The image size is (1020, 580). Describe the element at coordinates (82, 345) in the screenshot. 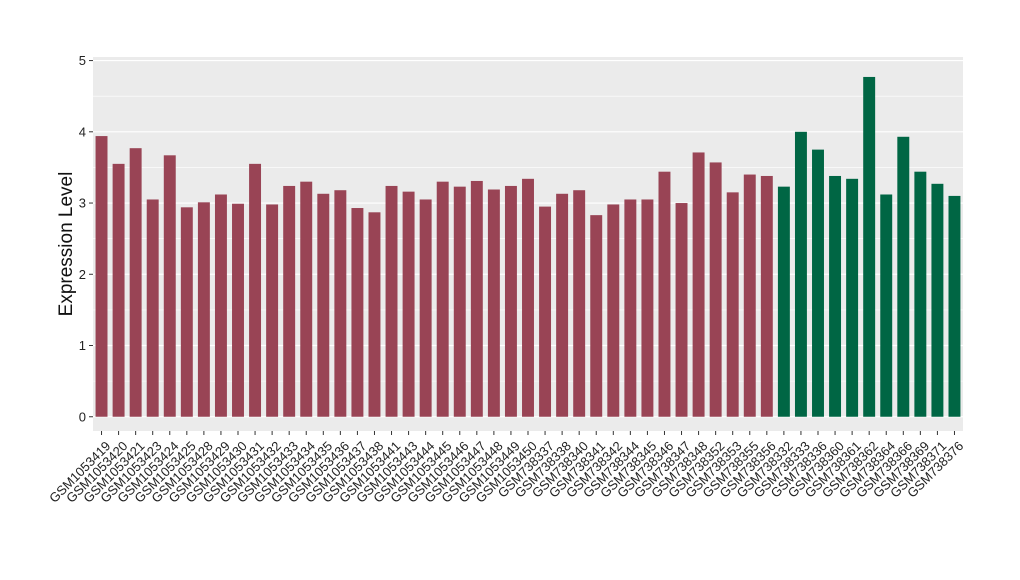

I see `y-tick-label: 1` at that location.